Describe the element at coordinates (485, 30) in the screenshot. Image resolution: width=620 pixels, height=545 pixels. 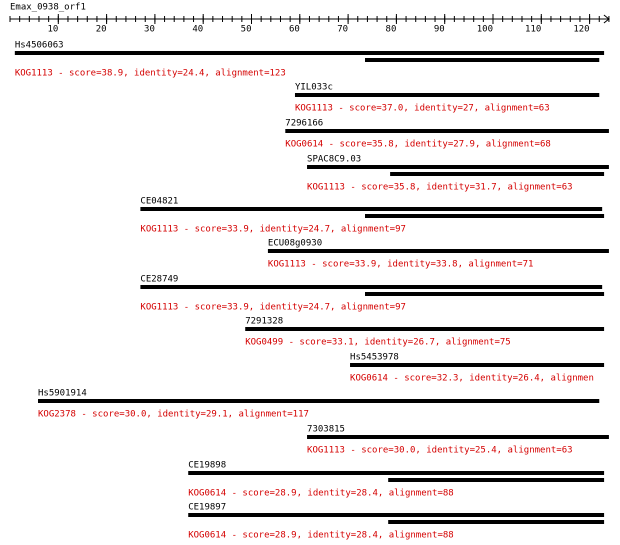
I see `ruler-tick-label: 100` at that location.